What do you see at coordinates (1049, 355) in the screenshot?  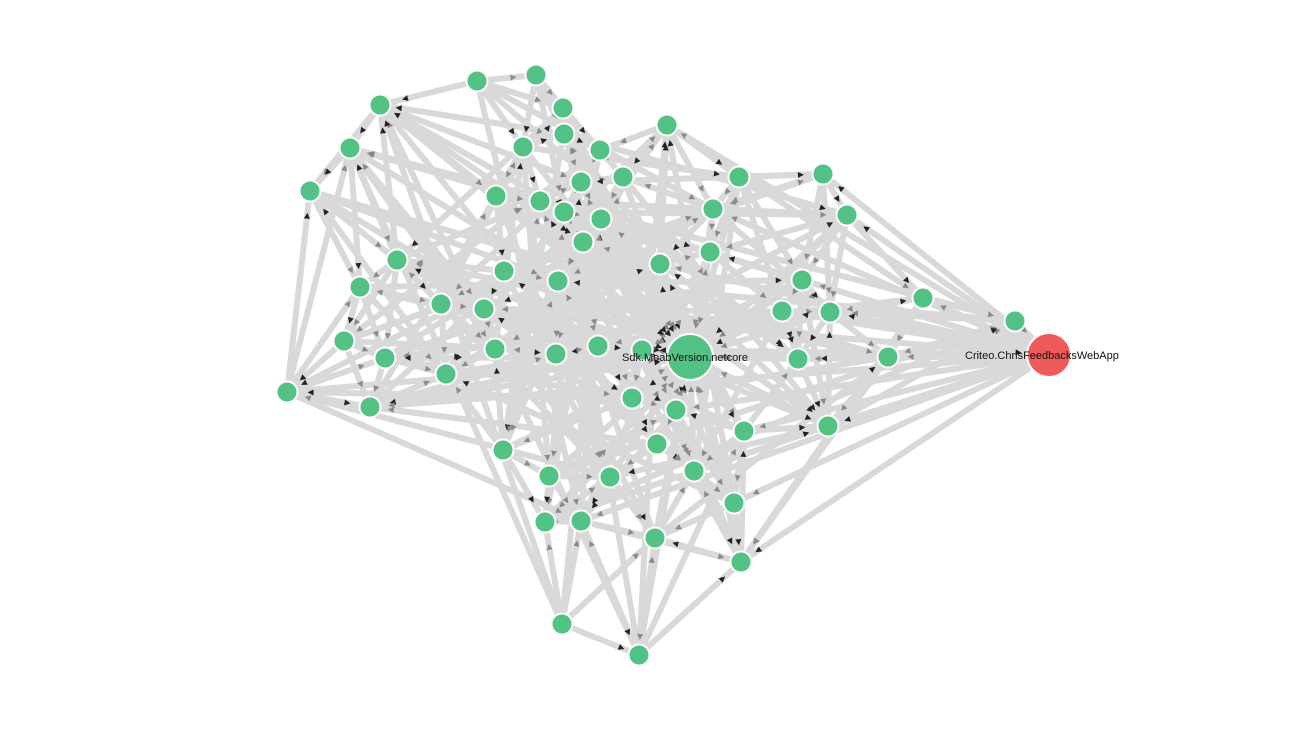 I see `selected-node` at bounding box center [1049, 355].